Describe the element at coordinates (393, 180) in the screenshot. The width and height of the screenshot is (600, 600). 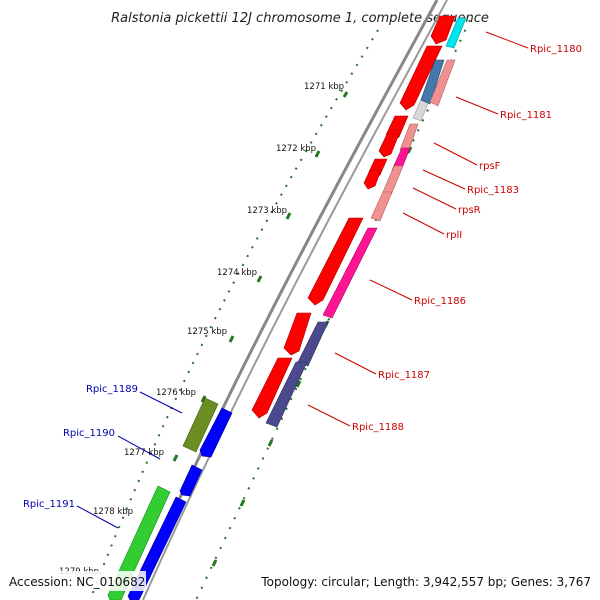
I see `feature-rpsr-category` at that location.